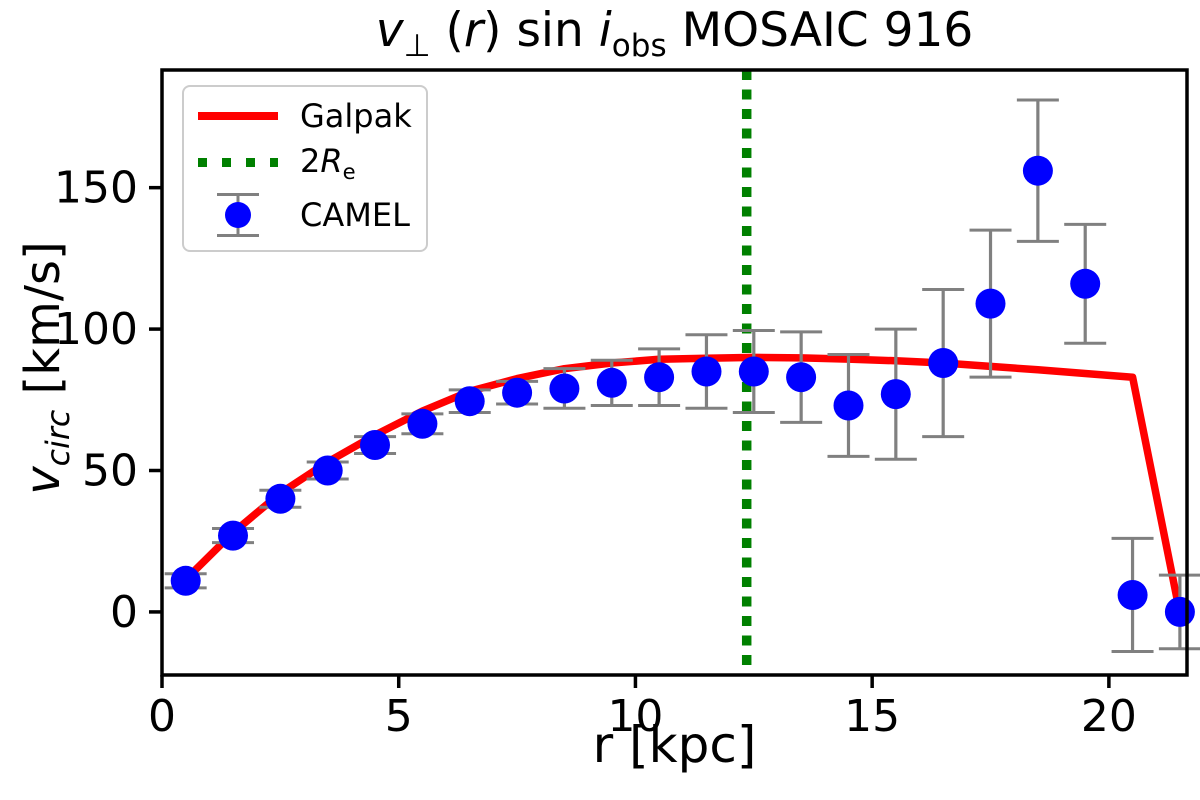 This screenshot has height=800, width=1200. What do you see at coordinates (605, 30) in the screenshot?
I see `text-segment: i` at bounding box center [605, 30].